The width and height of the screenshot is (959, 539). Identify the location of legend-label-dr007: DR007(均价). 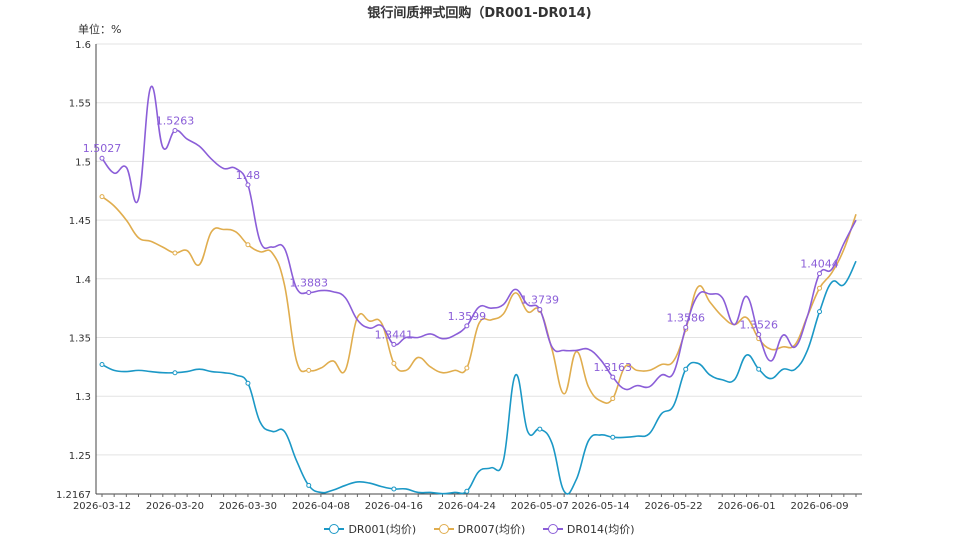
(491, 529).